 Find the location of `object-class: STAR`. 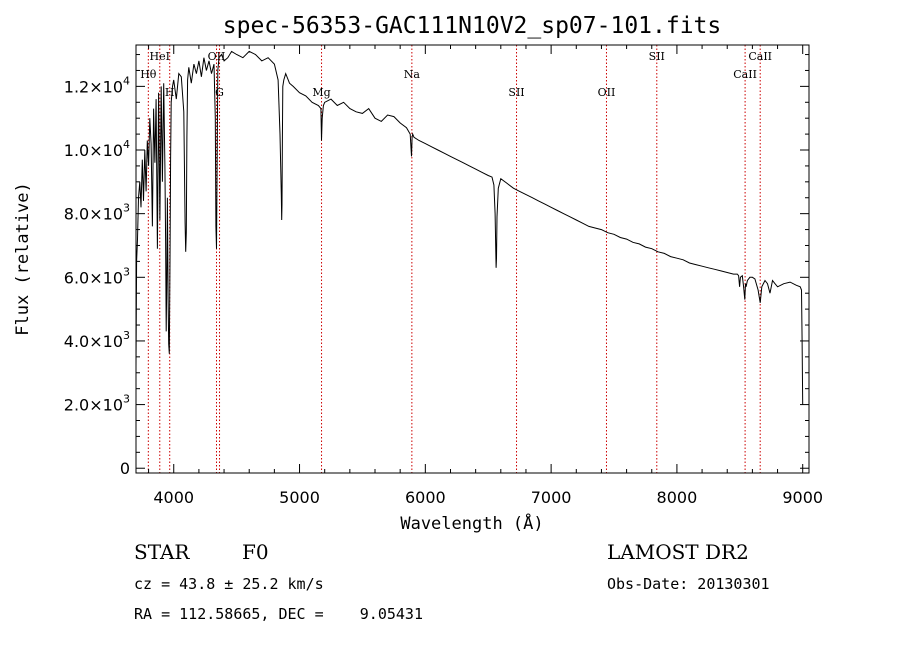

object-class: STAR is located at coordinates (162, 552).